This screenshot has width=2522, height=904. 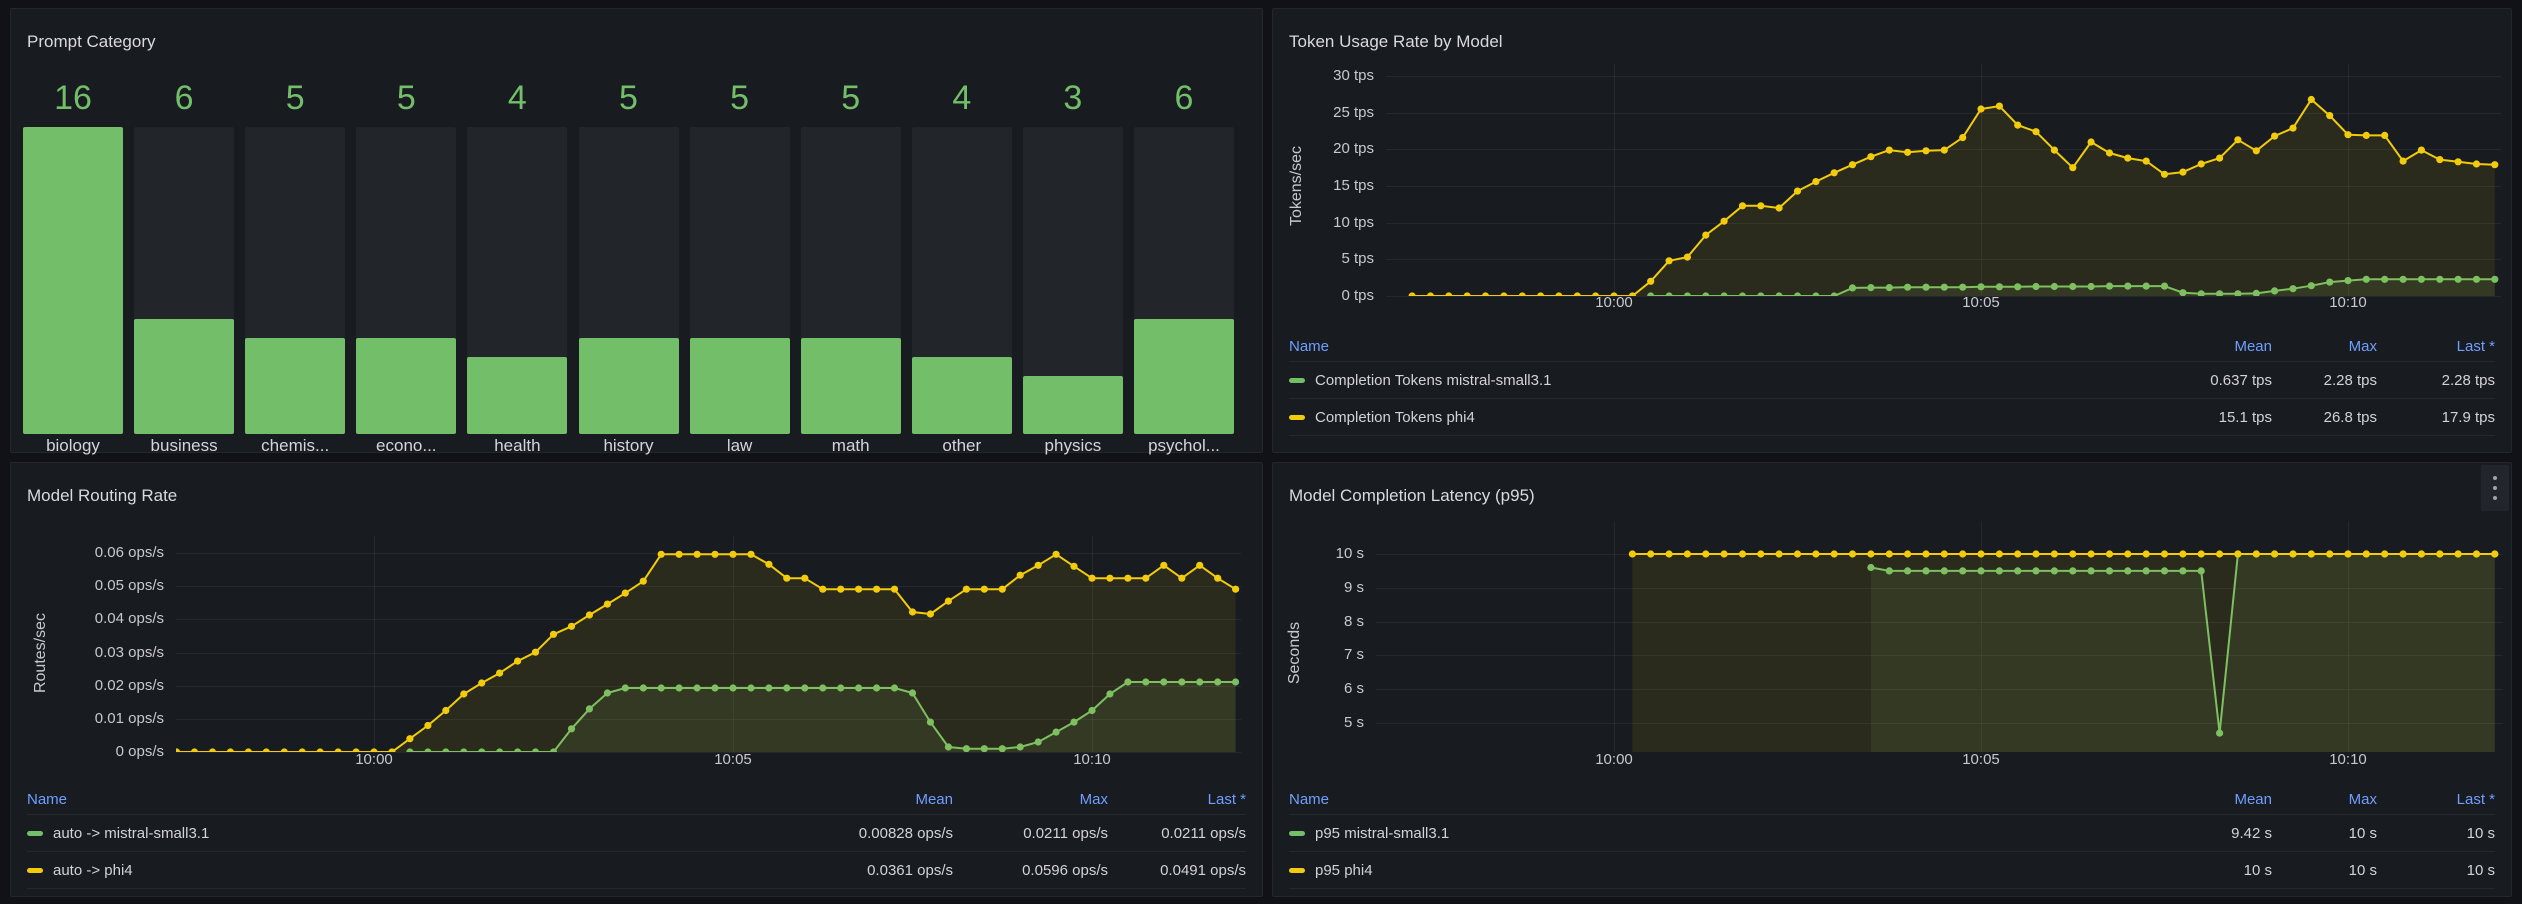 I want to click on legend-stat-max: 0.0211 ops/s, so click(x=1065, y=833).